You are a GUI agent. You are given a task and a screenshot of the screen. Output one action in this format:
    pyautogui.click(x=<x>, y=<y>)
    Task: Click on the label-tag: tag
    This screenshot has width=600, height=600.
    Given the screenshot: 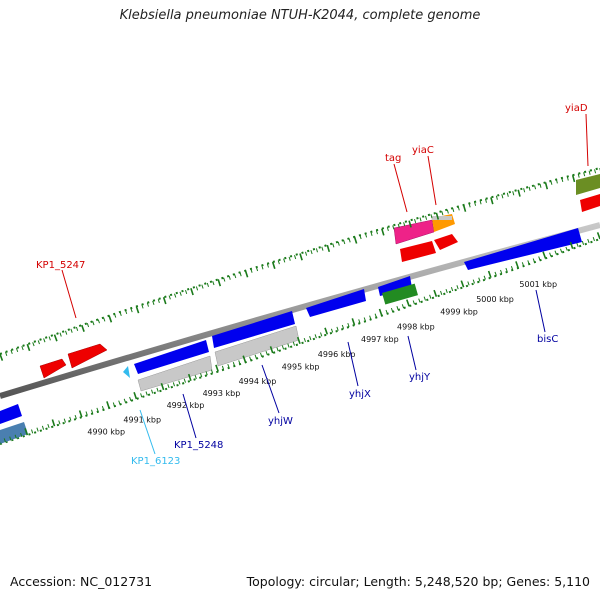 What is the action you would take?
    pyautogui.click(x=393, y=158)
    